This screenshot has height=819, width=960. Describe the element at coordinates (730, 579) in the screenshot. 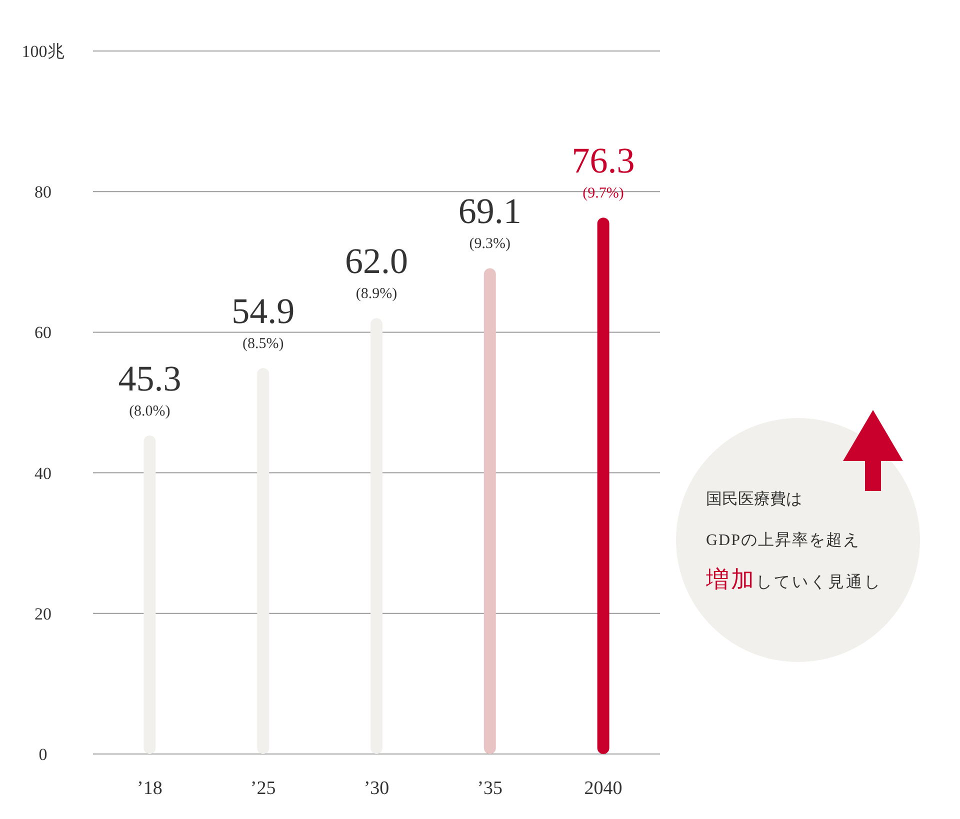

I see `text: 増加` at that location.